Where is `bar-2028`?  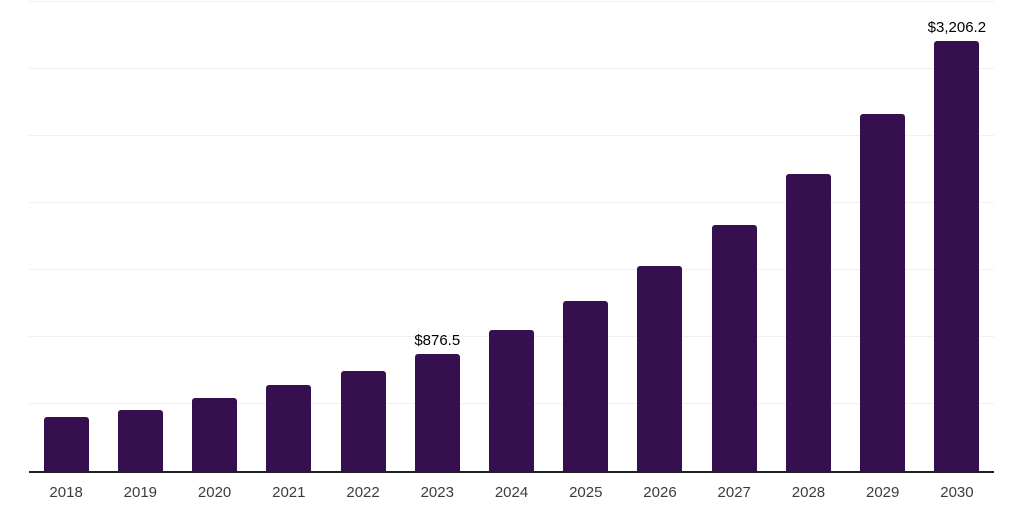
bar-2028 is located at coordinates (808, 322).